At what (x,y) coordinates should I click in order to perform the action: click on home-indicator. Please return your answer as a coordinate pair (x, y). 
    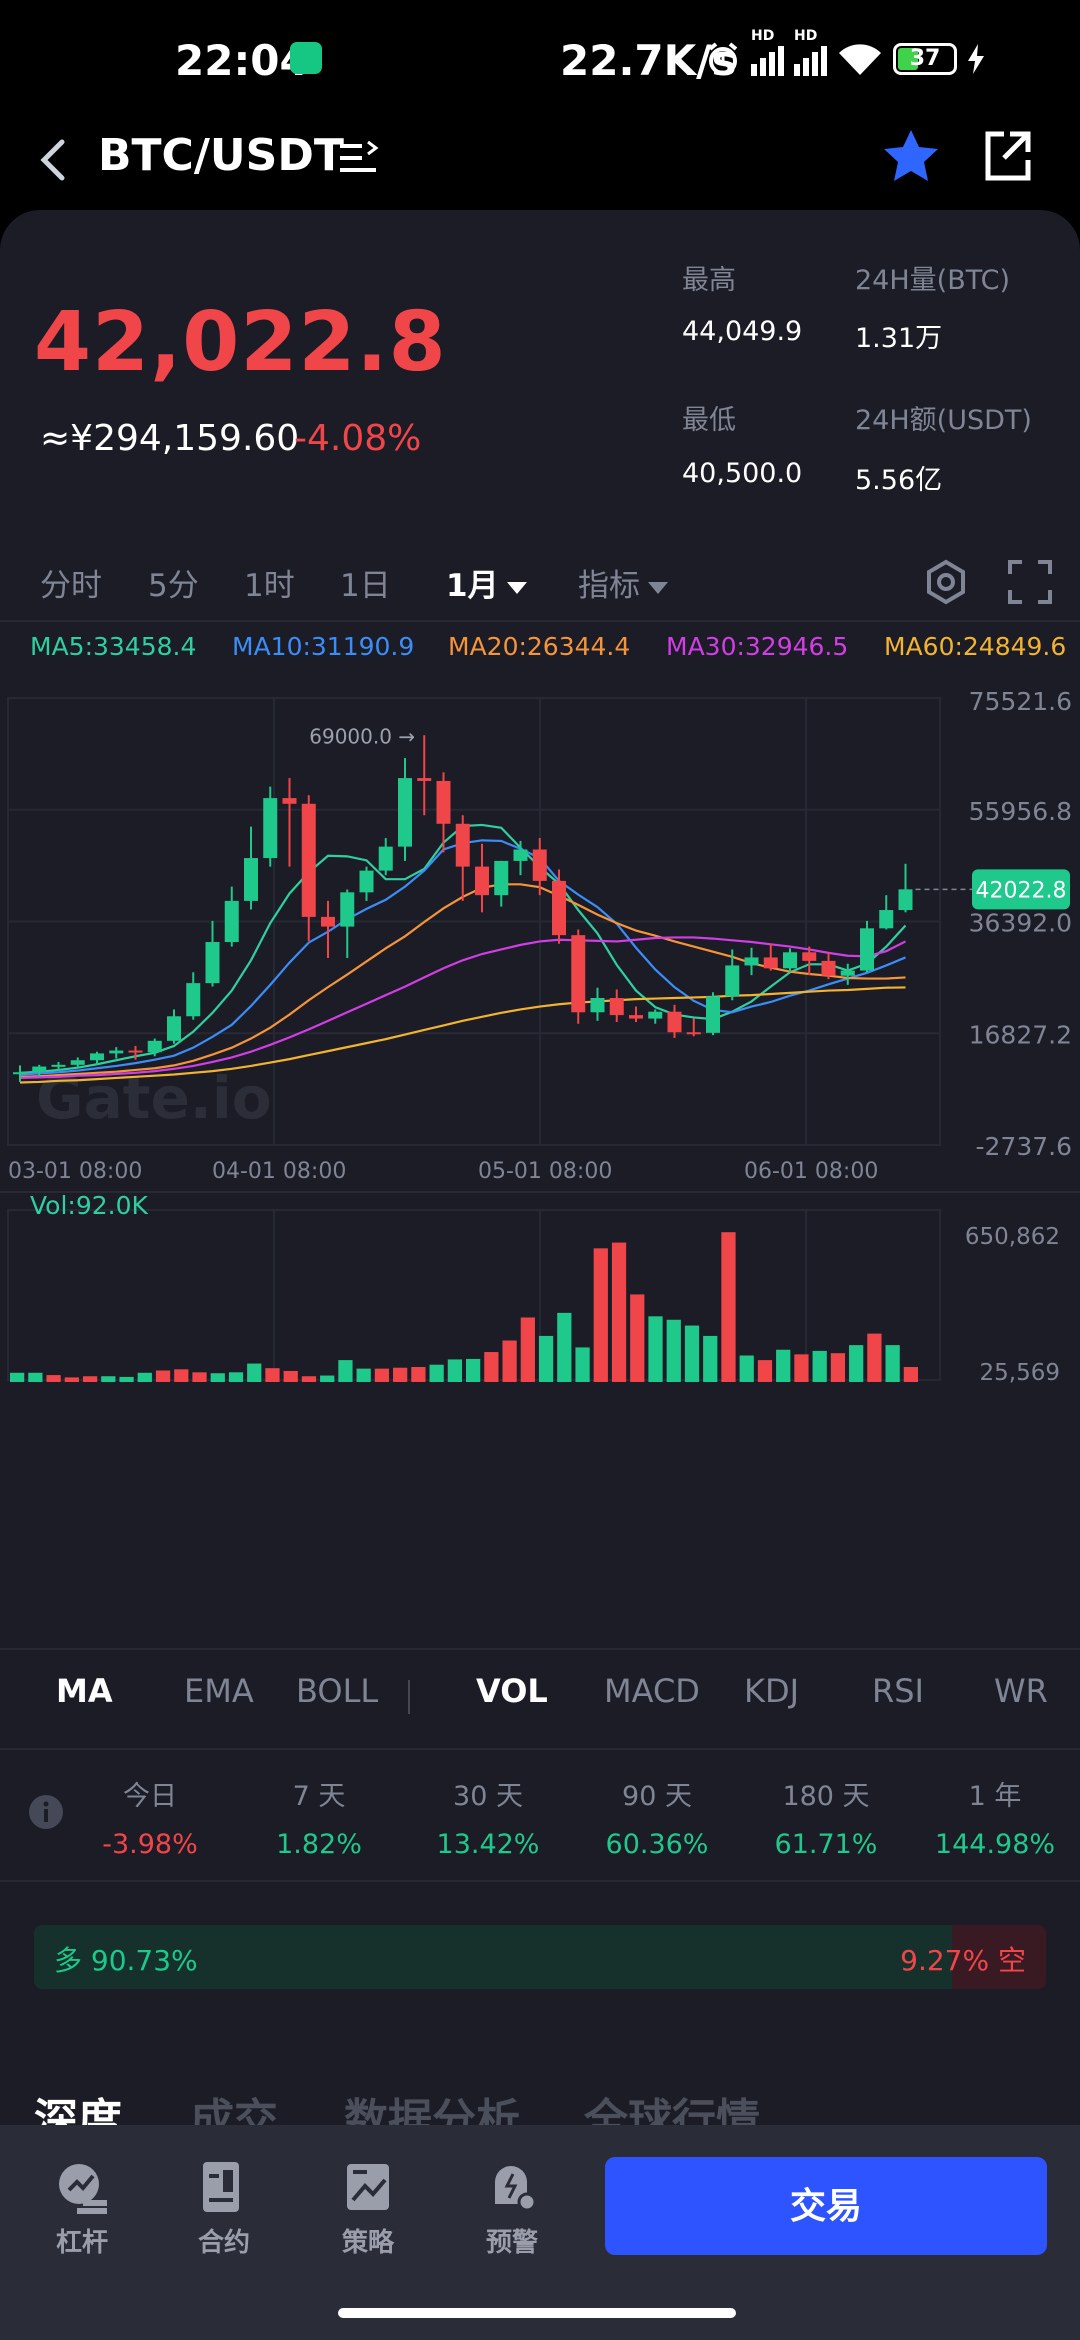
    Looking at the image, I should click on (537, 2313).